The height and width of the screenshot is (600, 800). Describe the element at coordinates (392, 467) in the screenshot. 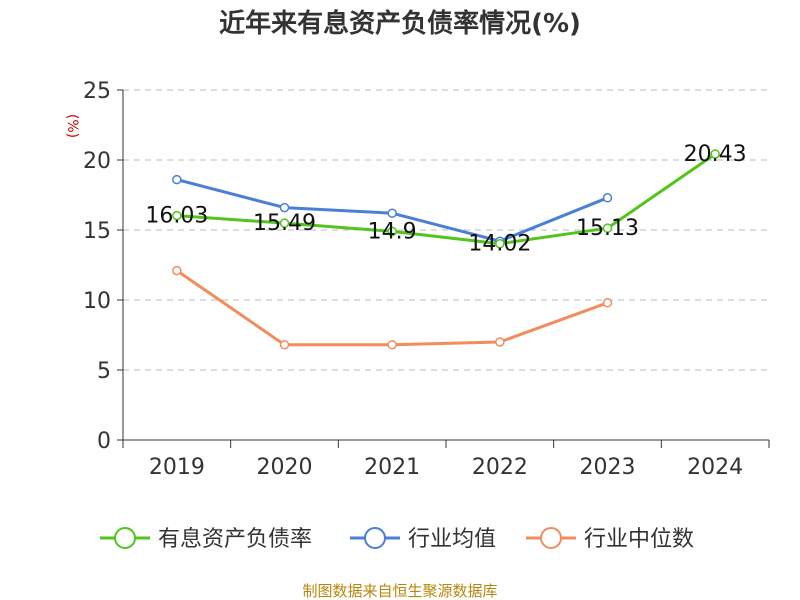

I see `x-tick-label: 2021` at that location.